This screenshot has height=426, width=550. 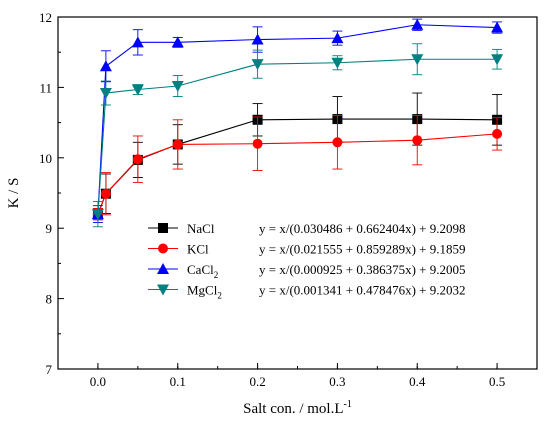 What do you see at coordinates (362, 249) in the screenshot?
I see `legend-equation: y = x/(0.021555 + 0.859289x) + 9.1859` at bounding box center [362, 249].